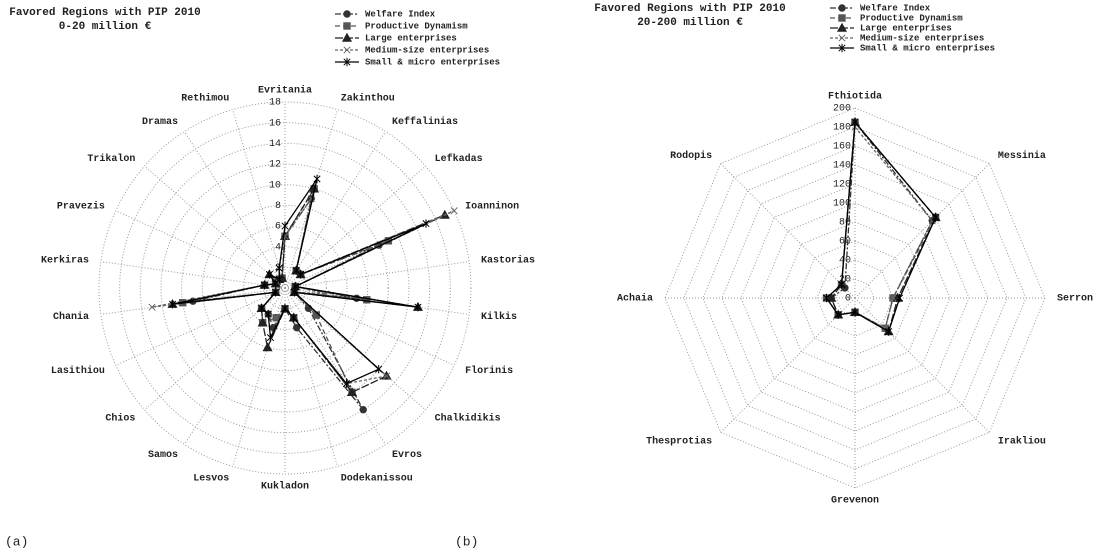 The image size is (1114, 556). What do you see at coordinates (411, 38) in the screenshot?
I see `legend-label: Large enterprises` at bounding box center [411, 38].